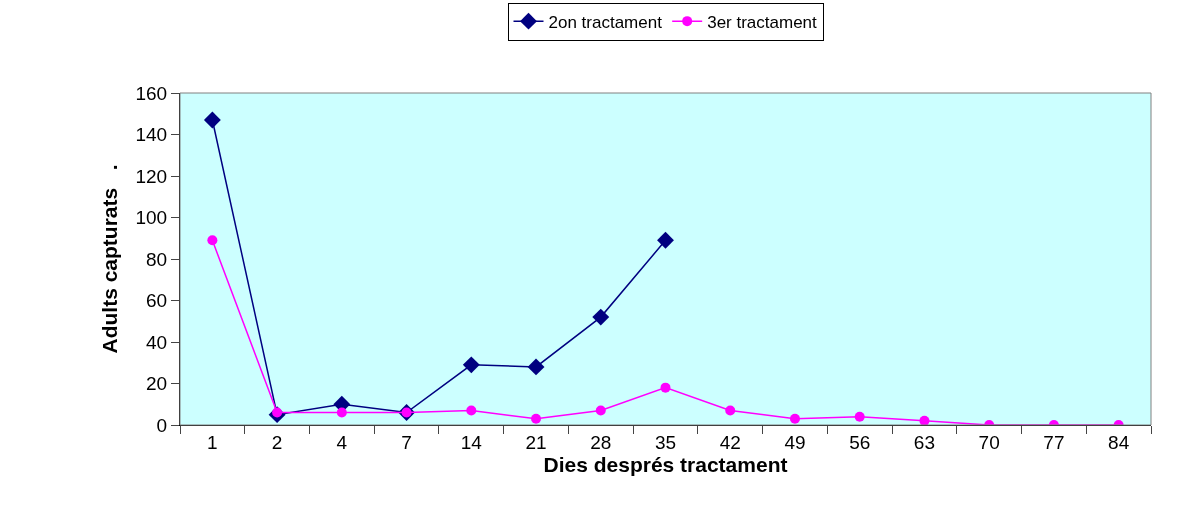  What do you see at coordinates (342, 442) in the screenshot?
I see `x-tick-label: 4` at bounding box center [342, 442].